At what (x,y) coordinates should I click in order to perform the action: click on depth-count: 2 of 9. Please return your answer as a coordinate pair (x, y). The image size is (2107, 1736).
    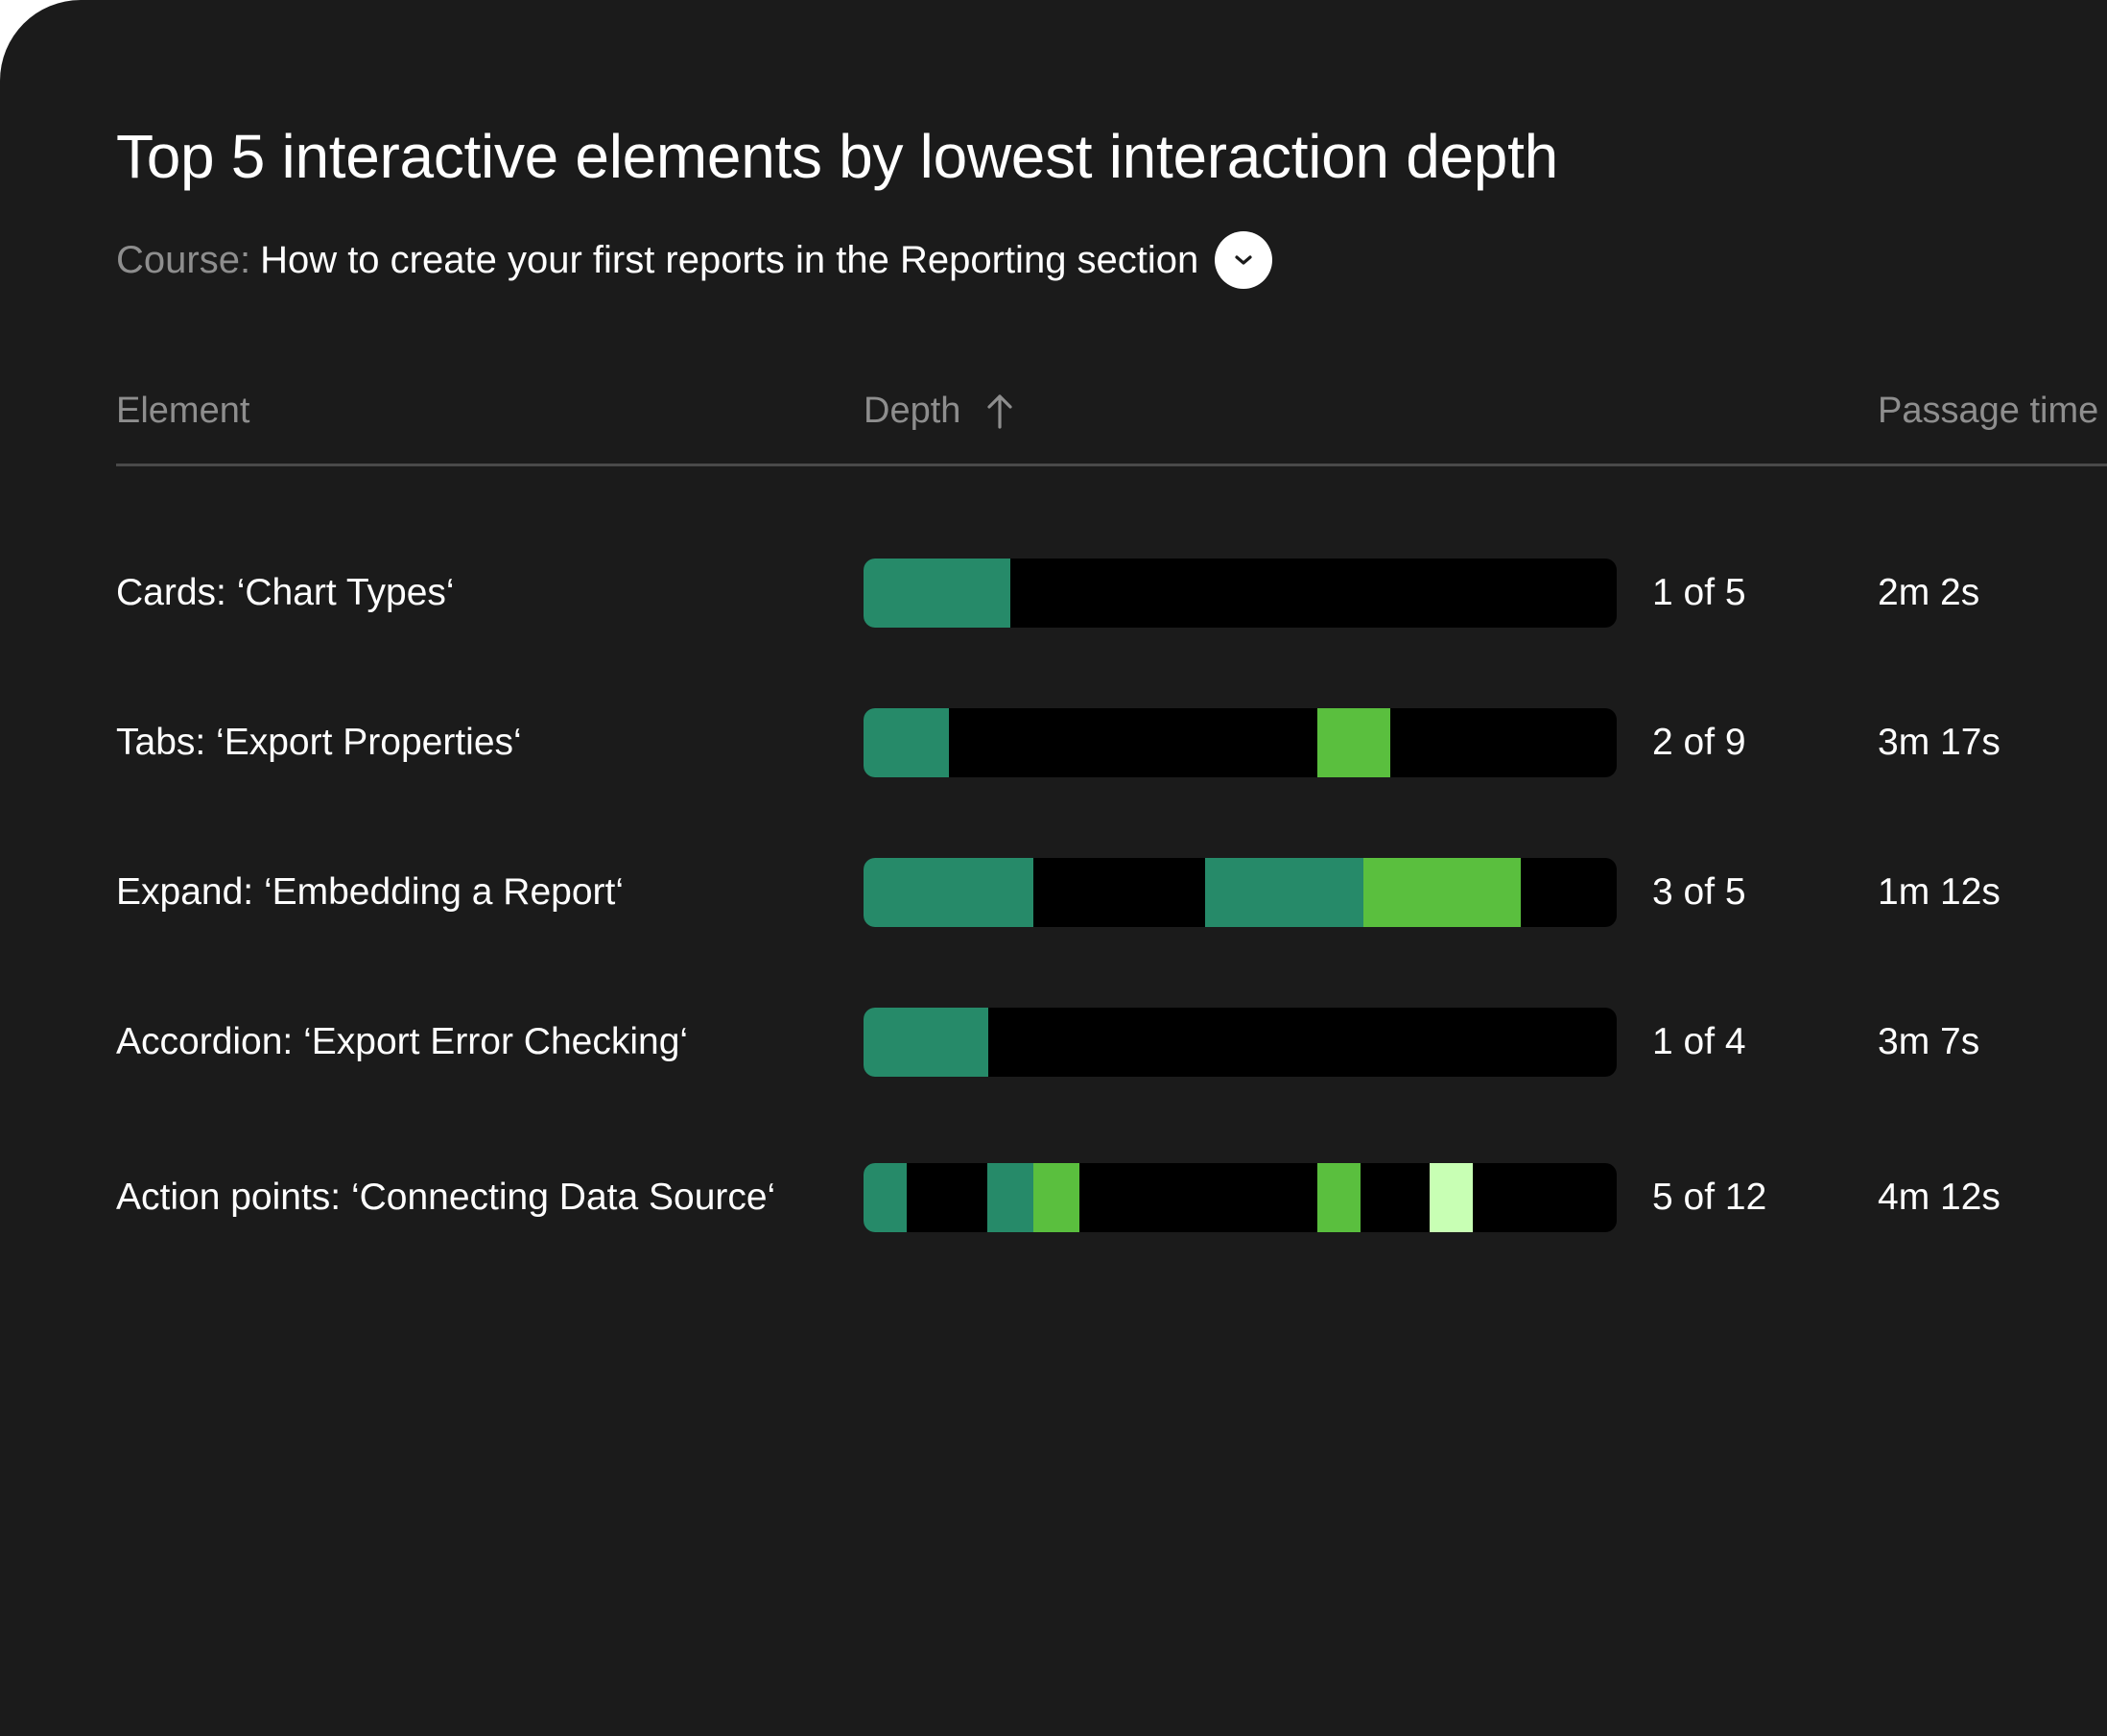
    Looking at the image, I should click on (1699, 742).